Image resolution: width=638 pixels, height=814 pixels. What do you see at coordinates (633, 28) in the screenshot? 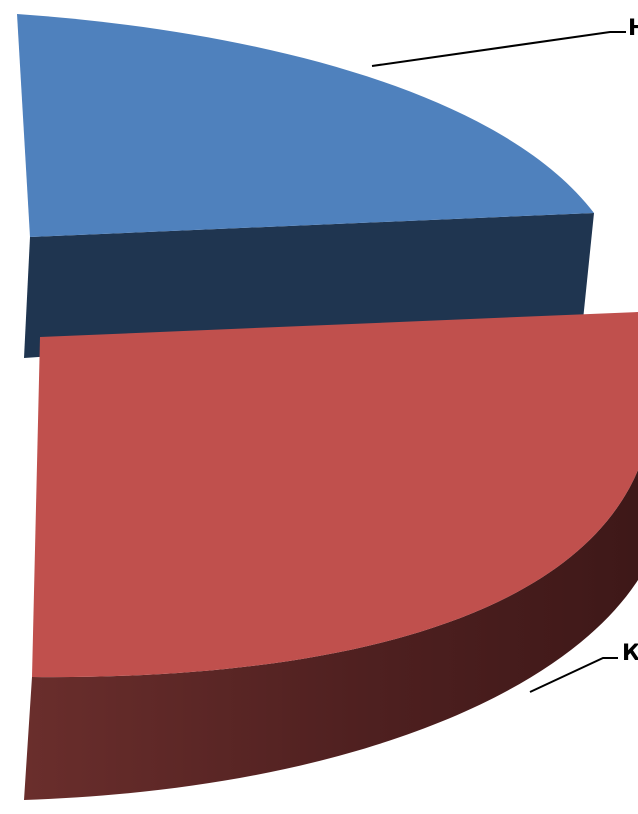
I see `data-label-blue: Н` at bounding box center [633, 28].